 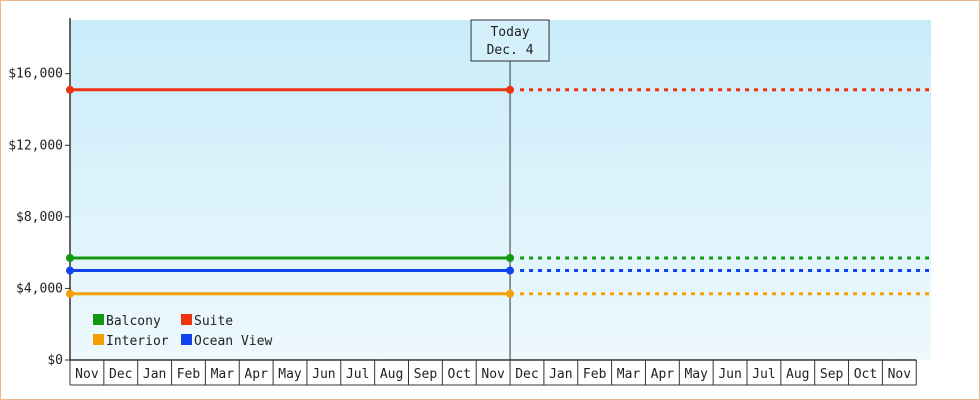 What do you see at coordinates (39, 193) in the screenshot?
I see `y-axis: $0 $4,000 $8,000 $12,000 $16,000` at bounding box center [39, 193].